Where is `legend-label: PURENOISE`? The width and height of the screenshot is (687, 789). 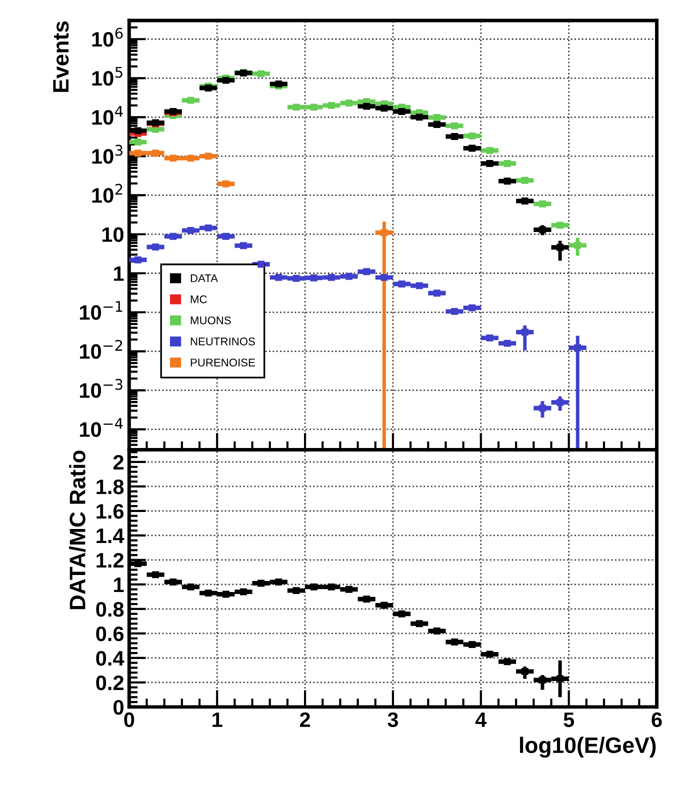 legend-label: PURENOISE is located at coordinates (222, 362).